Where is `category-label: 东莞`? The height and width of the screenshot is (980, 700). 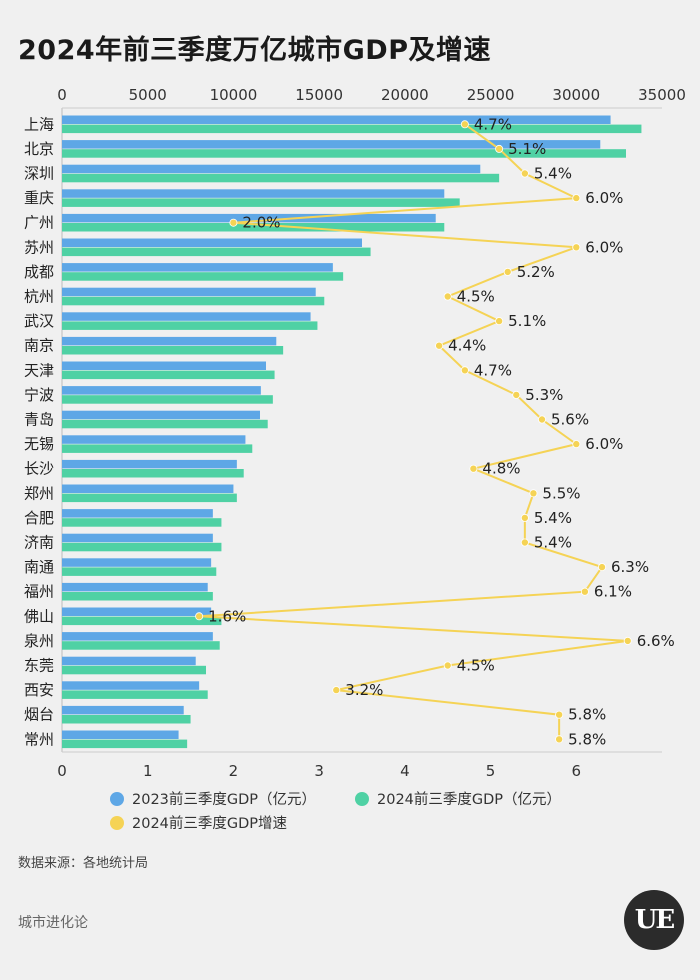
category-label: 东莞 is located at coordinates (39, 666).